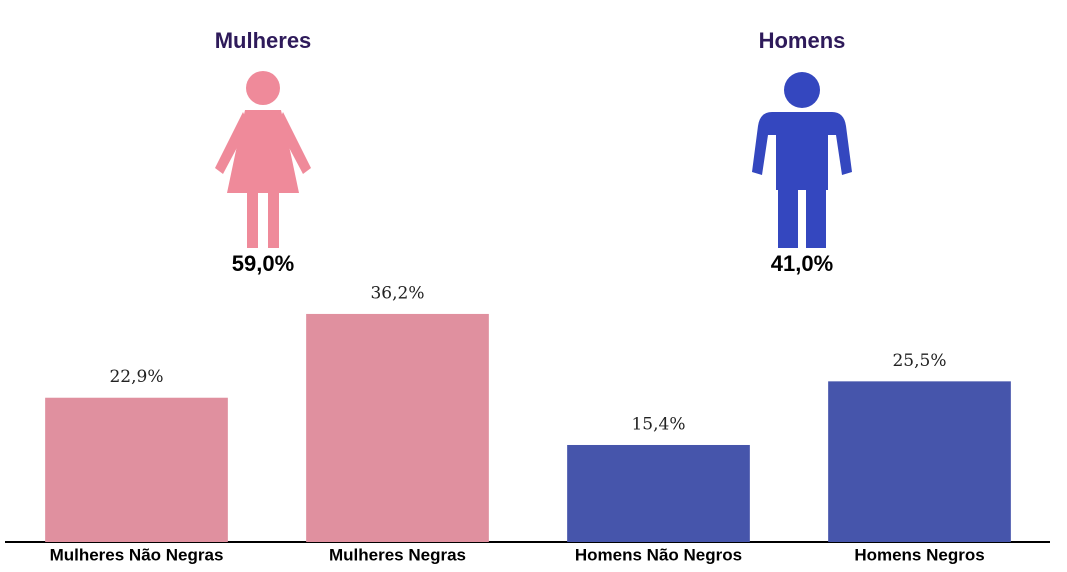 The height and width of the screenshot is (572, 1067). What do you see at coordinates (263, 159) in the screenshot?
I see `woman-icon` at bounding box center [263, 159].